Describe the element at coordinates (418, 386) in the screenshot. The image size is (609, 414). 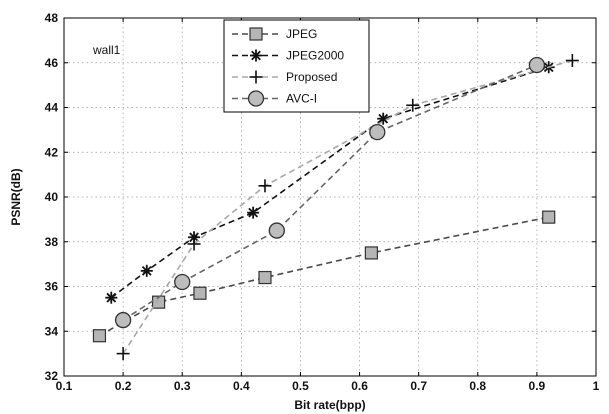
I see `x-tick-label: 0.7` at that location.